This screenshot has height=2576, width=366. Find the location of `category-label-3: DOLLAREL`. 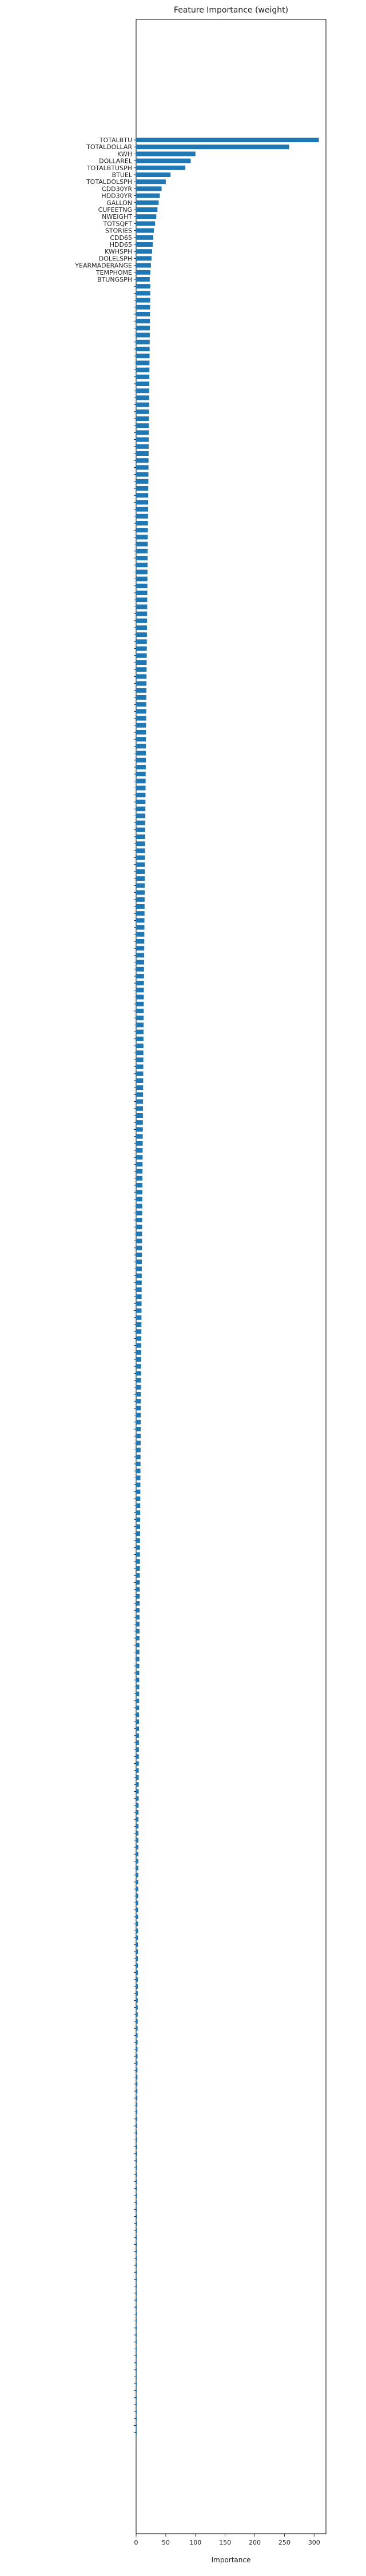

category-label-3: DOLLAREL is located at coordinates (116, 161).